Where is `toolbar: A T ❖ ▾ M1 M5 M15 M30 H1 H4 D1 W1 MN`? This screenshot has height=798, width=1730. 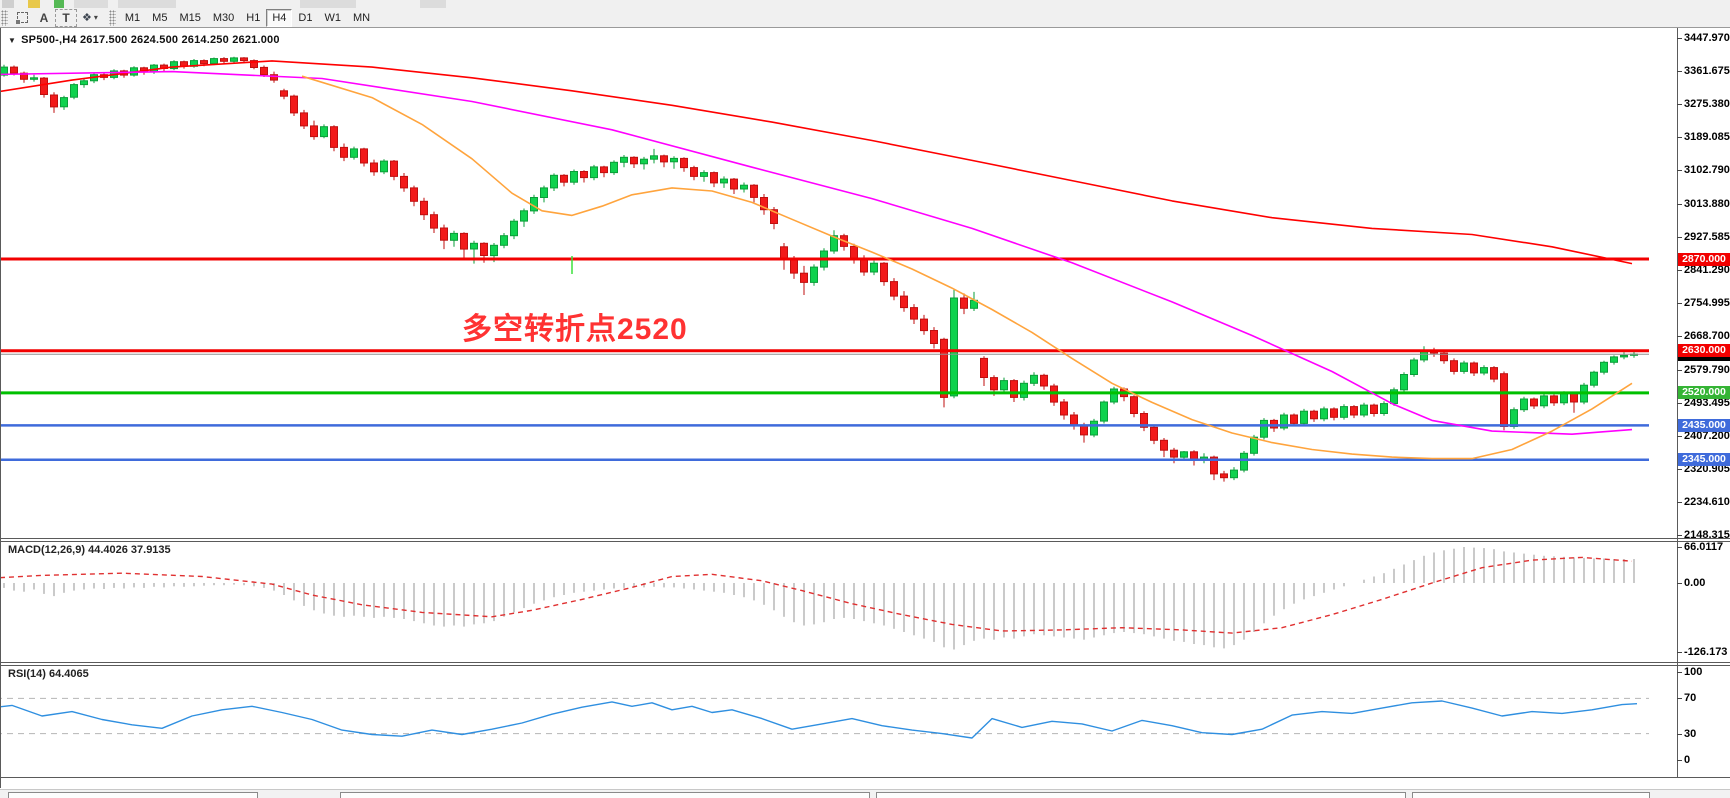
toolbar: A T ❖ ▾ M1 M5 M15 M30 H1 H4 D1 W1 MN is located at coordinates (865, 18).